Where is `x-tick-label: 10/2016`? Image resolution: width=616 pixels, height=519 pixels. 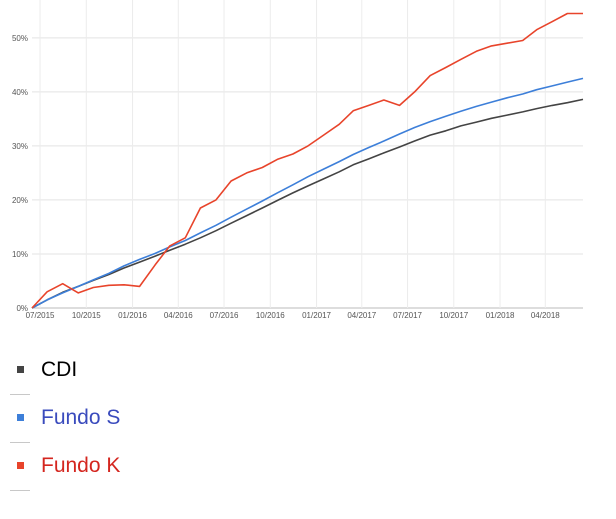
x-tick-label: 10/2016 is located at coordinates (270, 315).